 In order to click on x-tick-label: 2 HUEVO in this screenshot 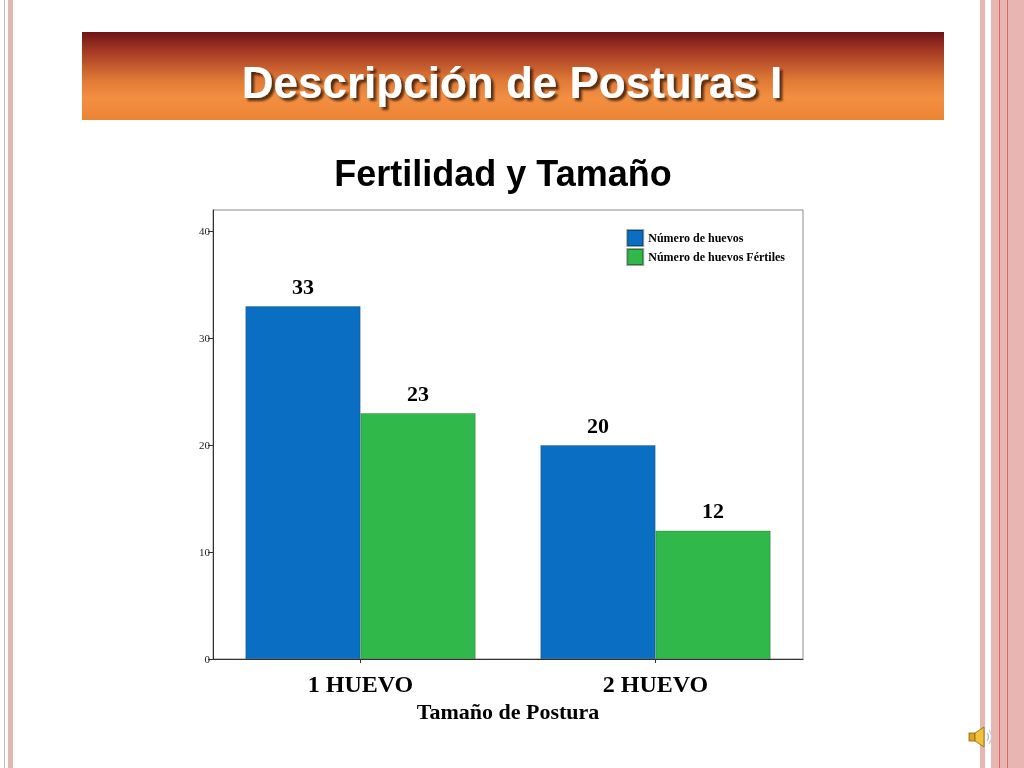, I will do `click(655, 684)`.